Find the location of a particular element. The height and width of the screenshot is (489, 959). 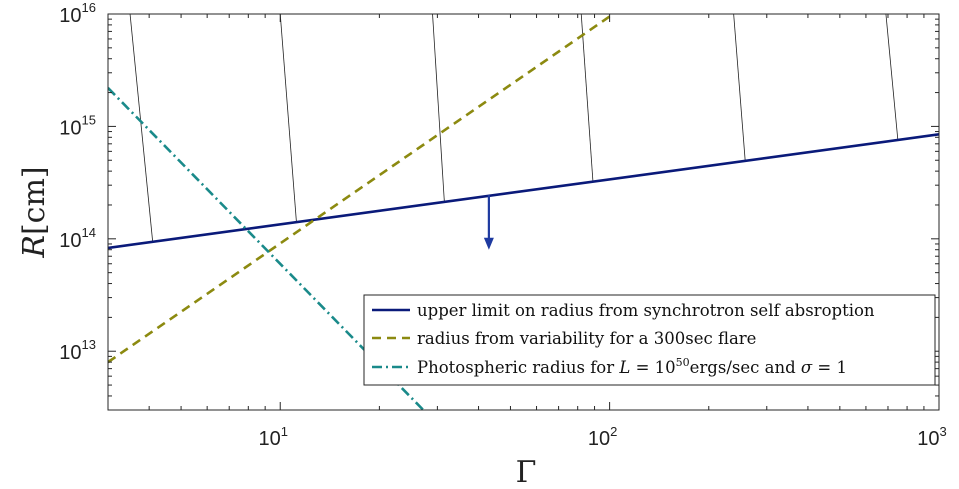

y-axis-label: R[cm] is located at coordinates (34, 212).